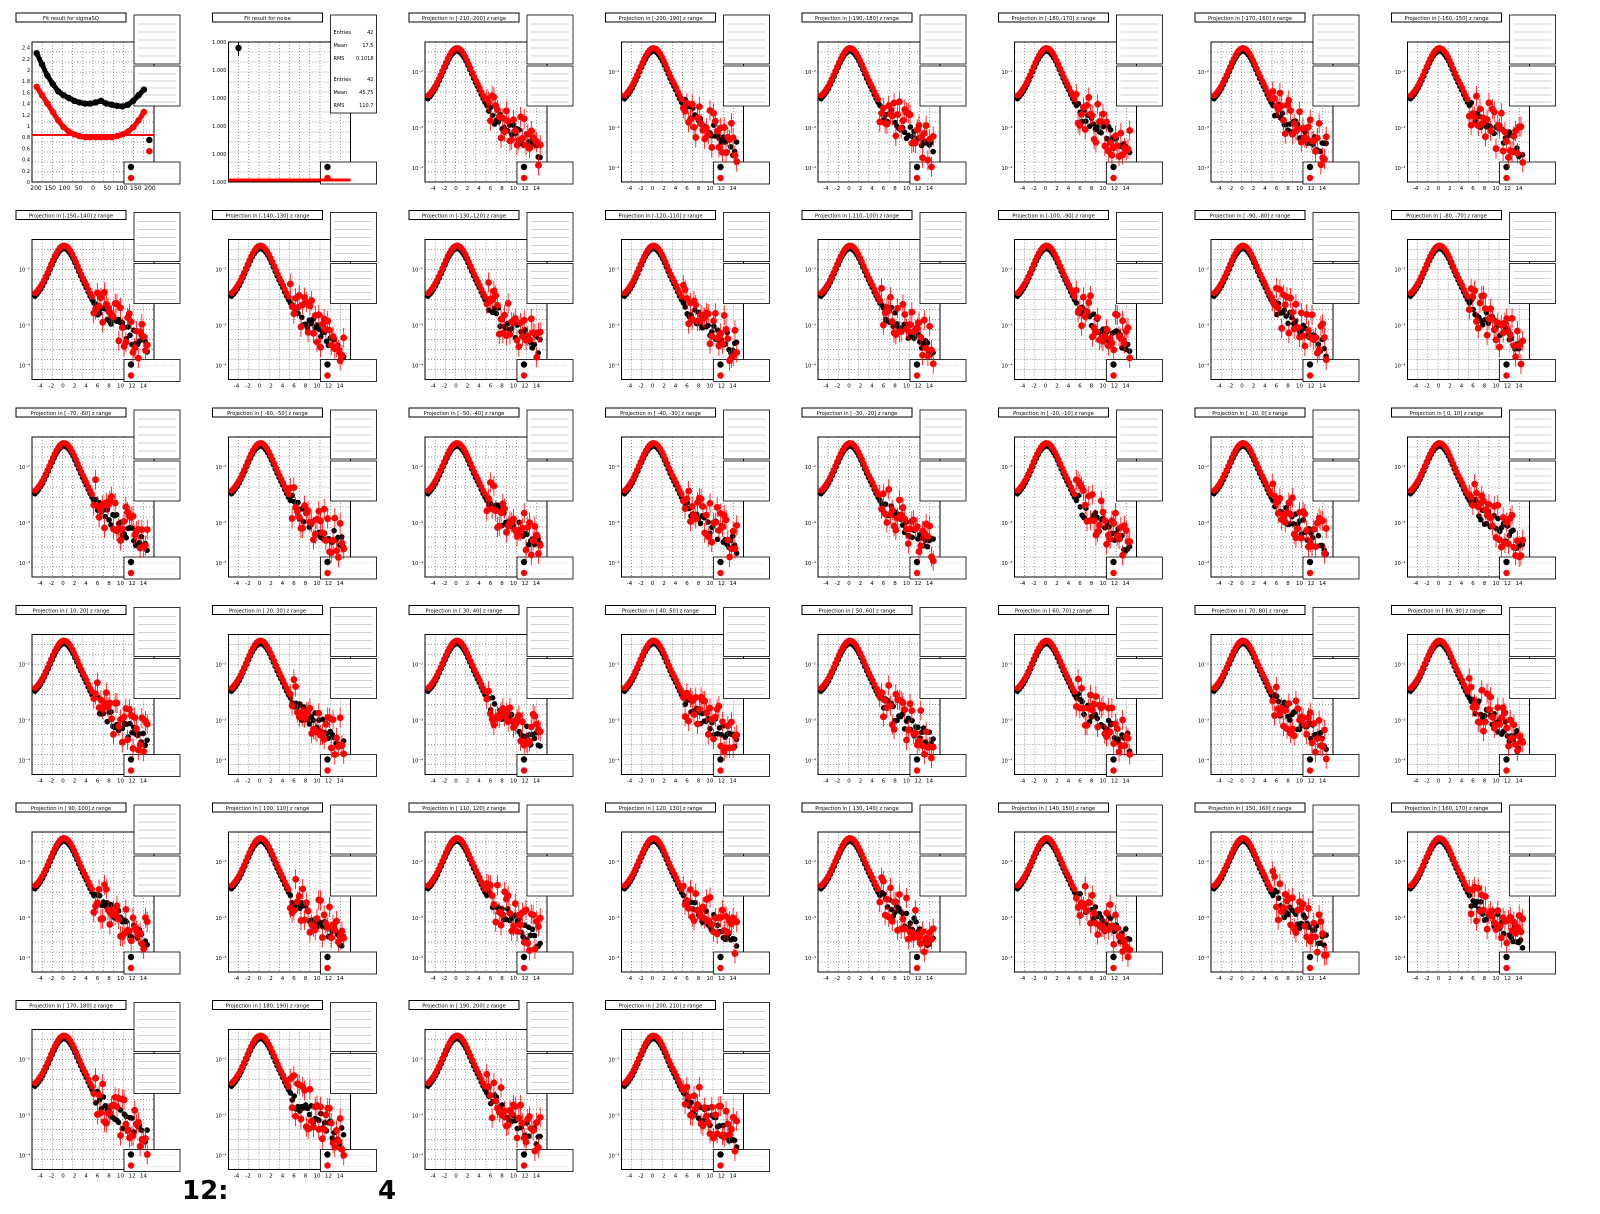 This screenshot has width=1600, height=1214. What do you see at coordinates (1203, 468) in the screenshot?
I see `y-tick-label: 10⁻²` at bounding box center [1203, 468].